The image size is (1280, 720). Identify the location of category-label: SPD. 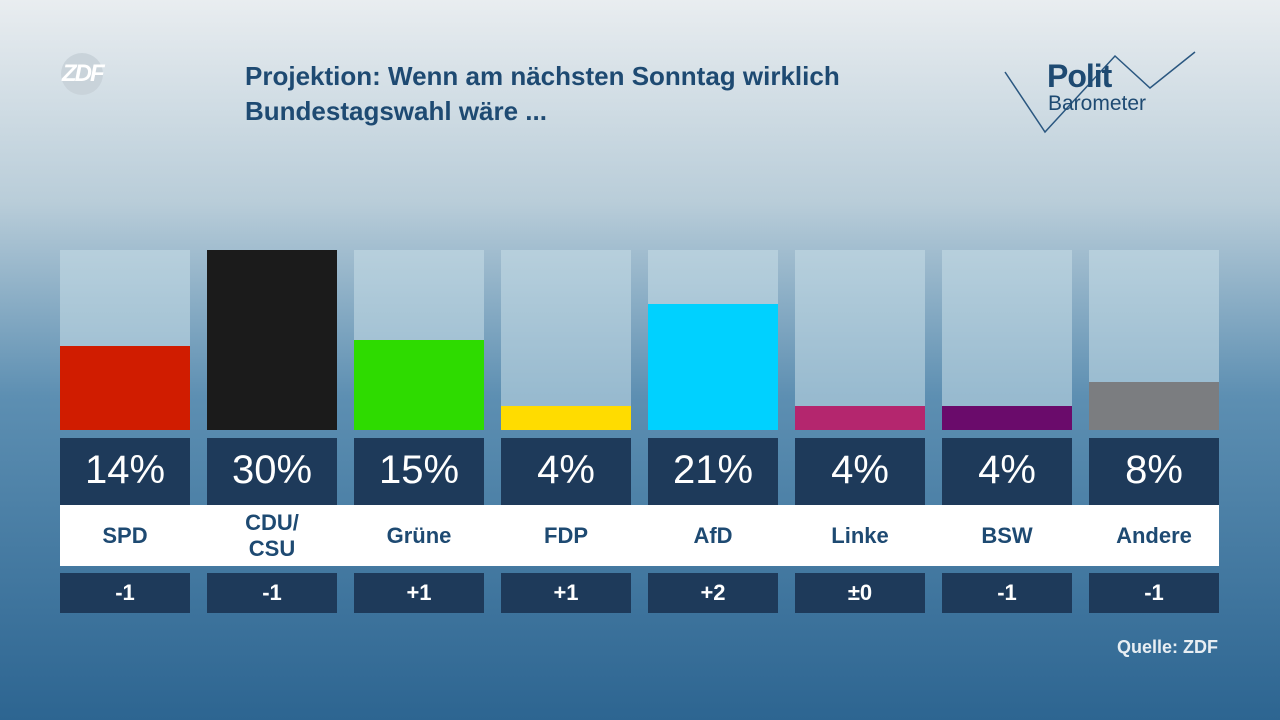
(125, 535).